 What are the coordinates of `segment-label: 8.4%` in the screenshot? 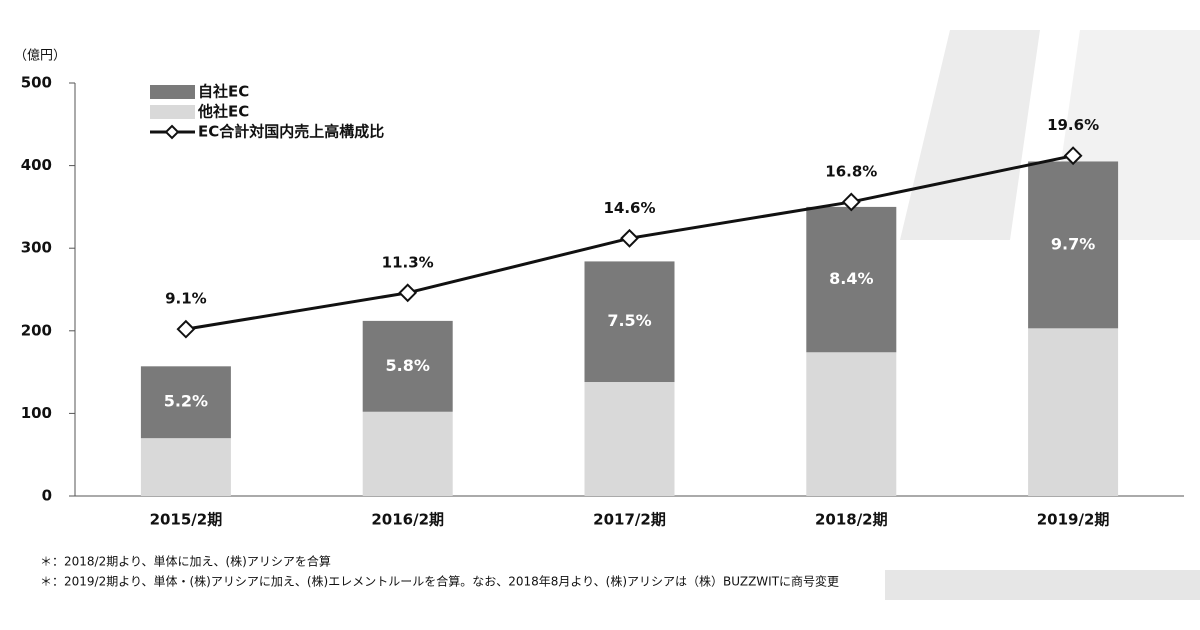 It's located at (851, 278).